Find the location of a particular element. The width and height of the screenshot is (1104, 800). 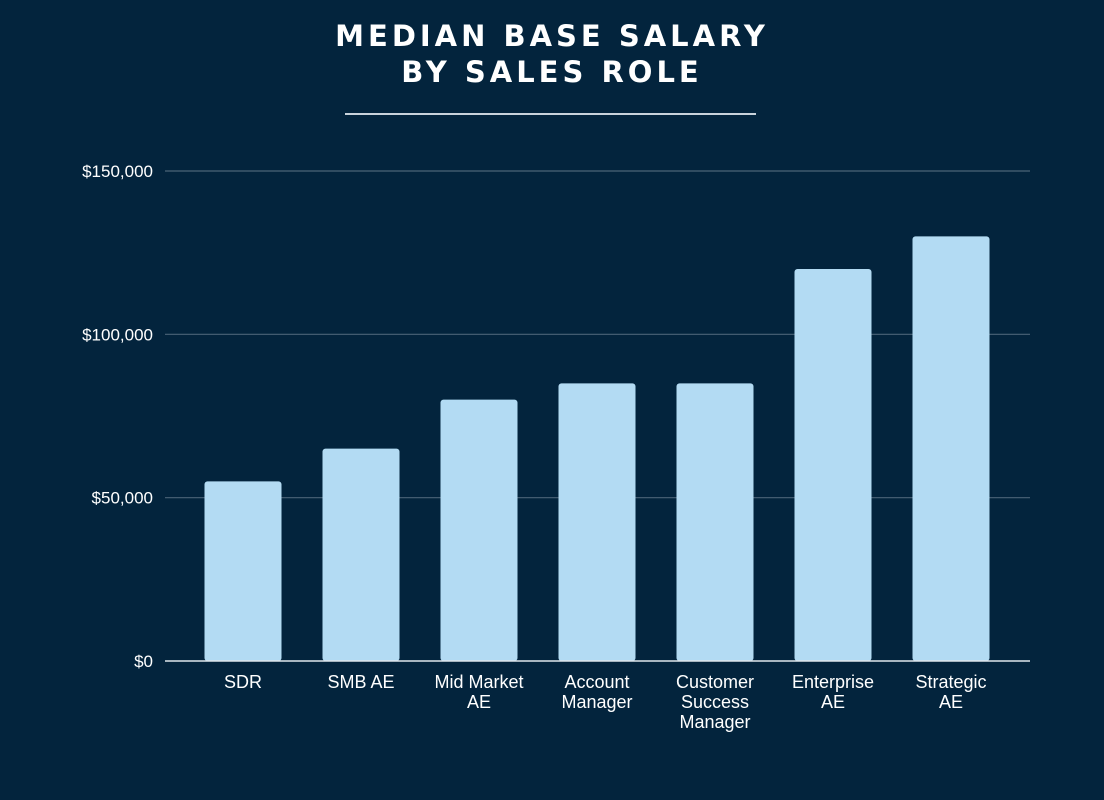

y-tick-label: $100,000 is located at coordinates (117, 334).